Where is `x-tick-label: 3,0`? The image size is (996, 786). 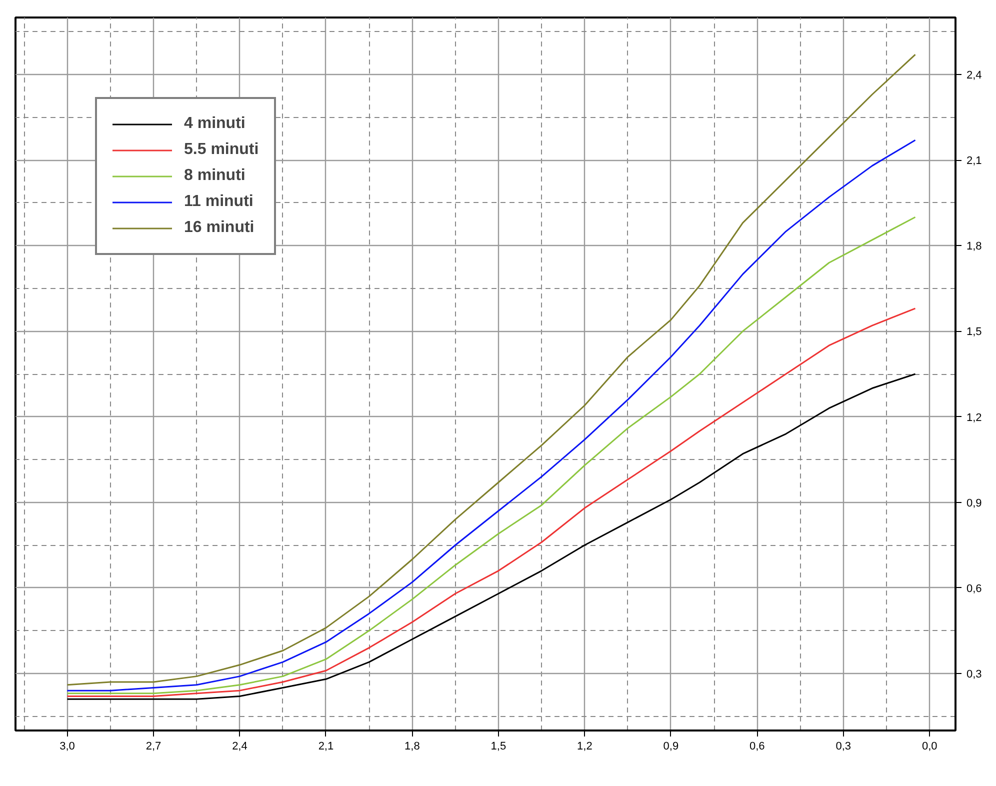
x-tick-label: 3,0 is located at coordinates (67, 746).